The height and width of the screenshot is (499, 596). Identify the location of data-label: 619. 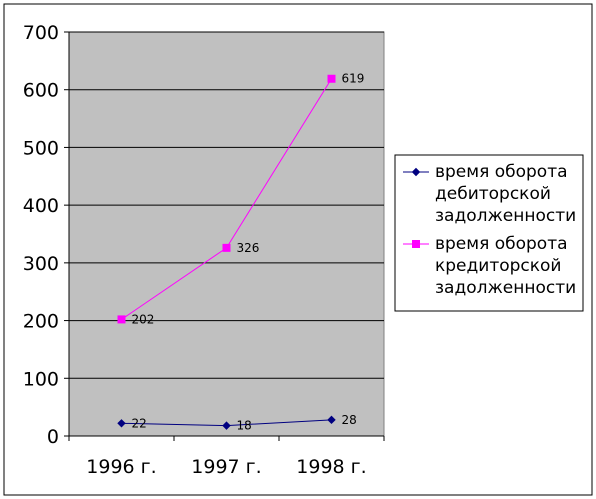
(353, 79).